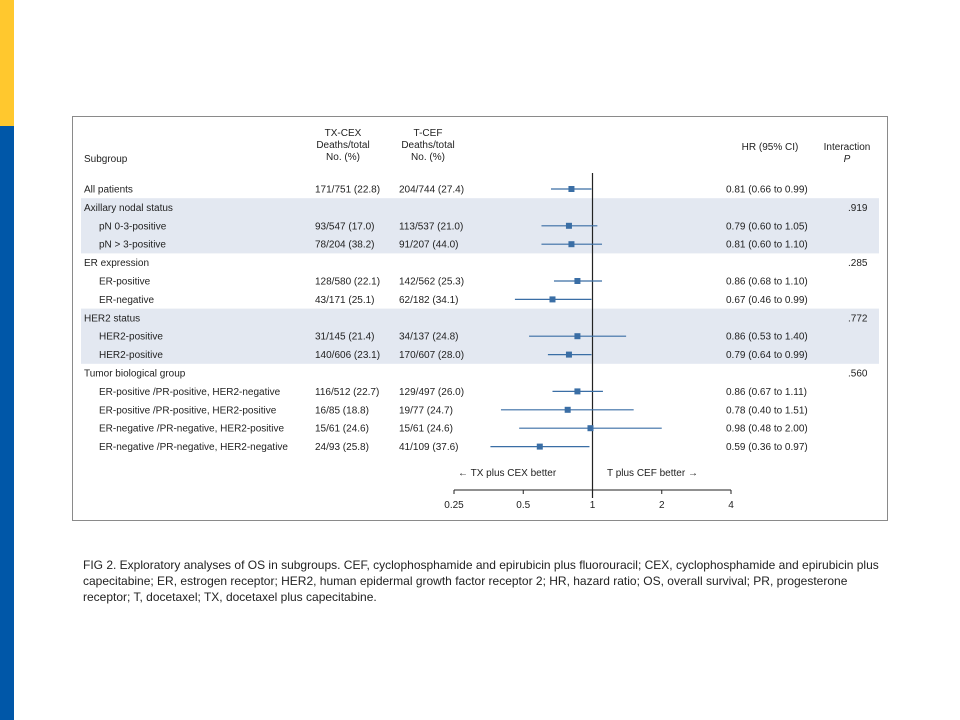  I want to click on row-label: All patients, so click(108, 190).